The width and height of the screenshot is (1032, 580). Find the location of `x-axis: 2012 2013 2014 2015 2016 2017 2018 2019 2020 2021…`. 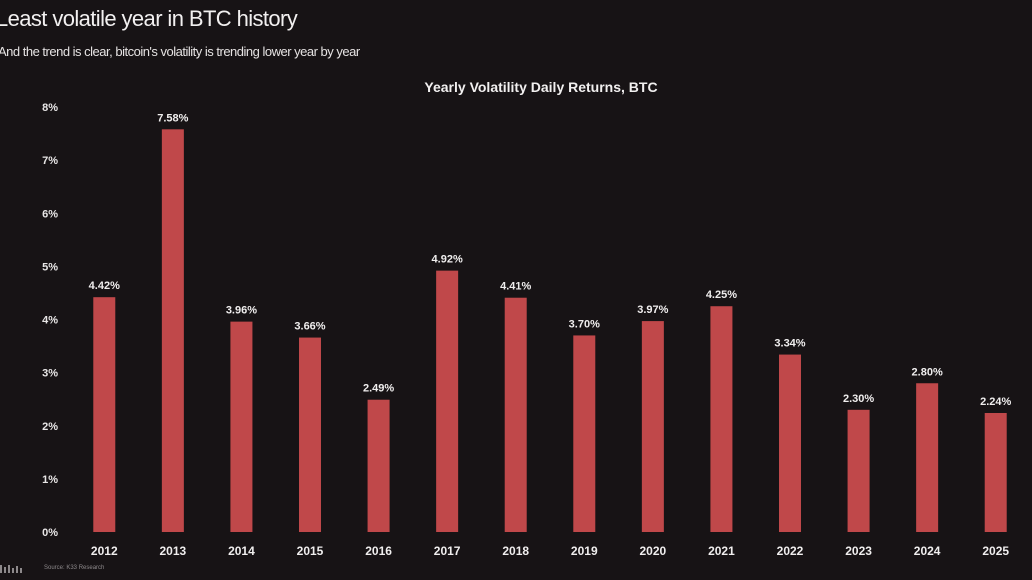

x-axis: 2012 2013 2014 2015 2016 2017 2018 2019 2020 2021… is located at coordinates (550, 551).